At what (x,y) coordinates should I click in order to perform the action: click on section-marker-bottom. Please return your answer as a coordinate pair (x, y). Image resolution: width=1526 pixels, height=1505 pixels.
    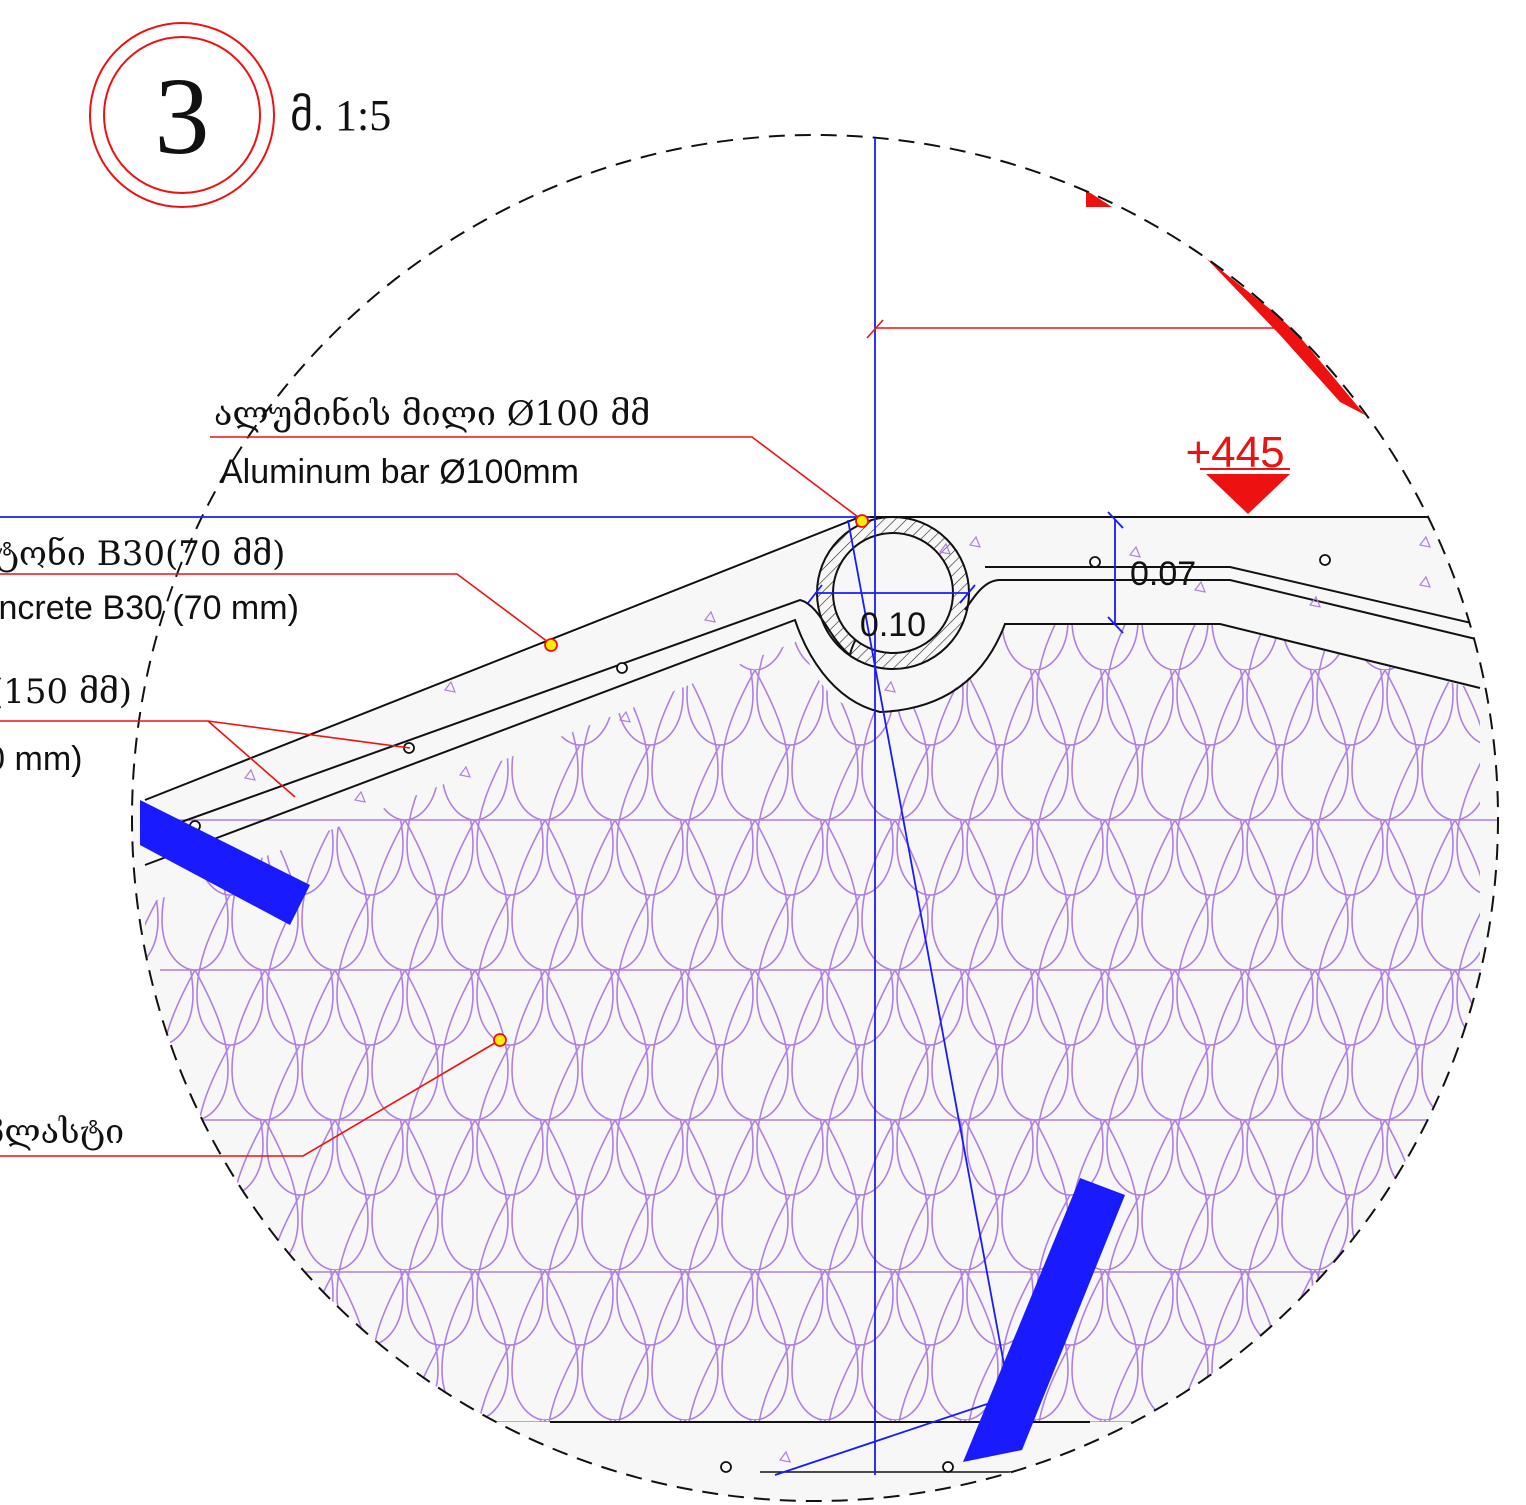
    Looking at the image, I should click on (1044, 1320).